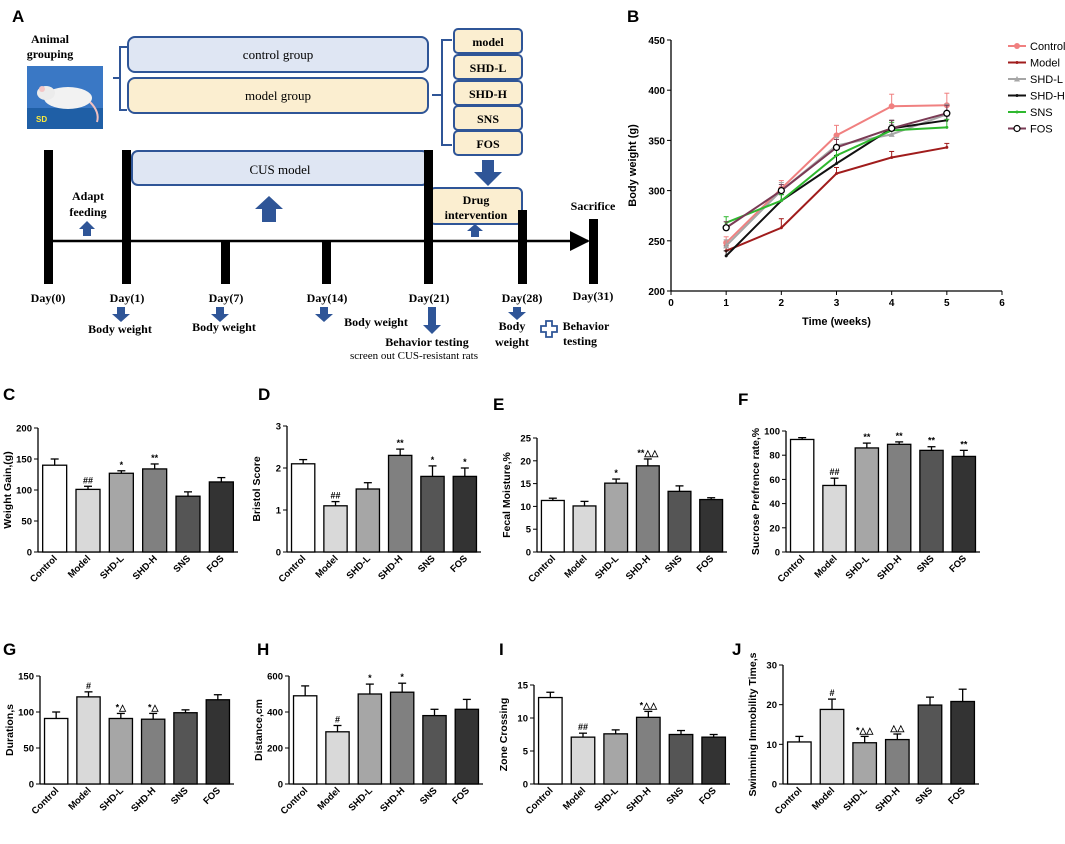 Image resolution: width=1065 pixels, height=844 pixels. I want to click on y-tick-label: 1, so click(279, 511).